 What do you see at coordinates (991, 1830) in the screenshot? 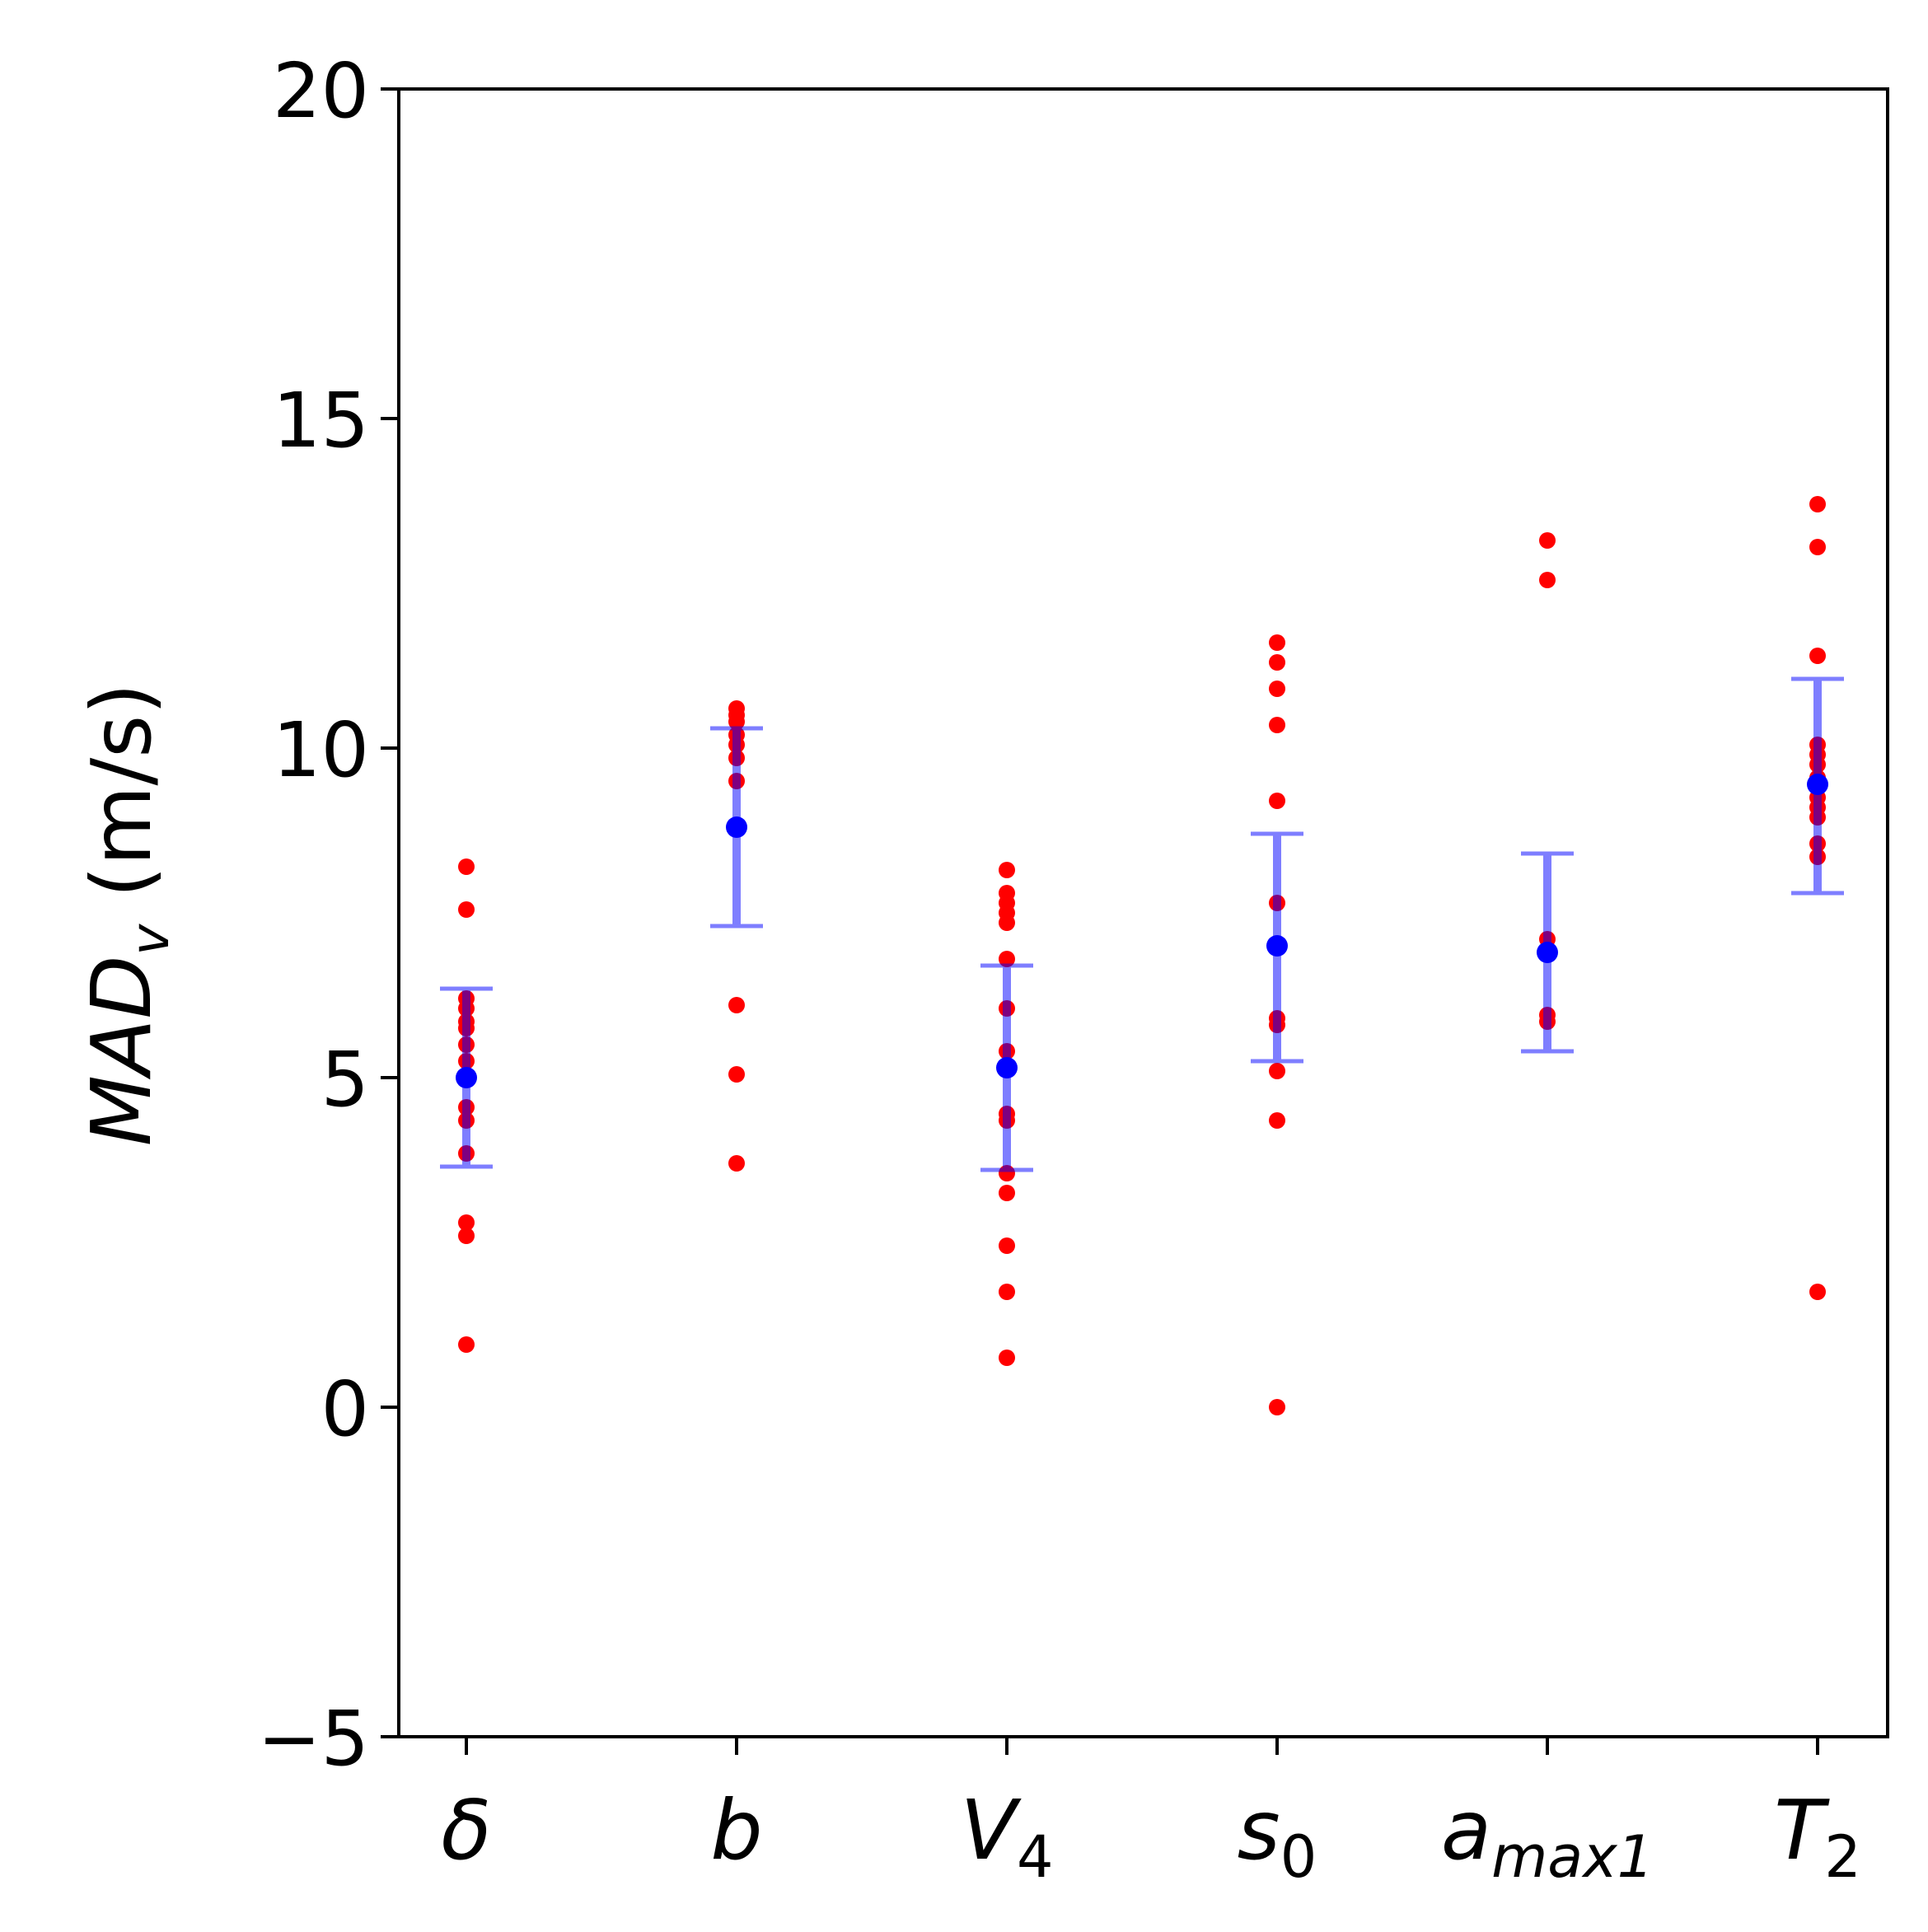
I see `x-tick-label-main: V` at bounding box center [991, 1830].